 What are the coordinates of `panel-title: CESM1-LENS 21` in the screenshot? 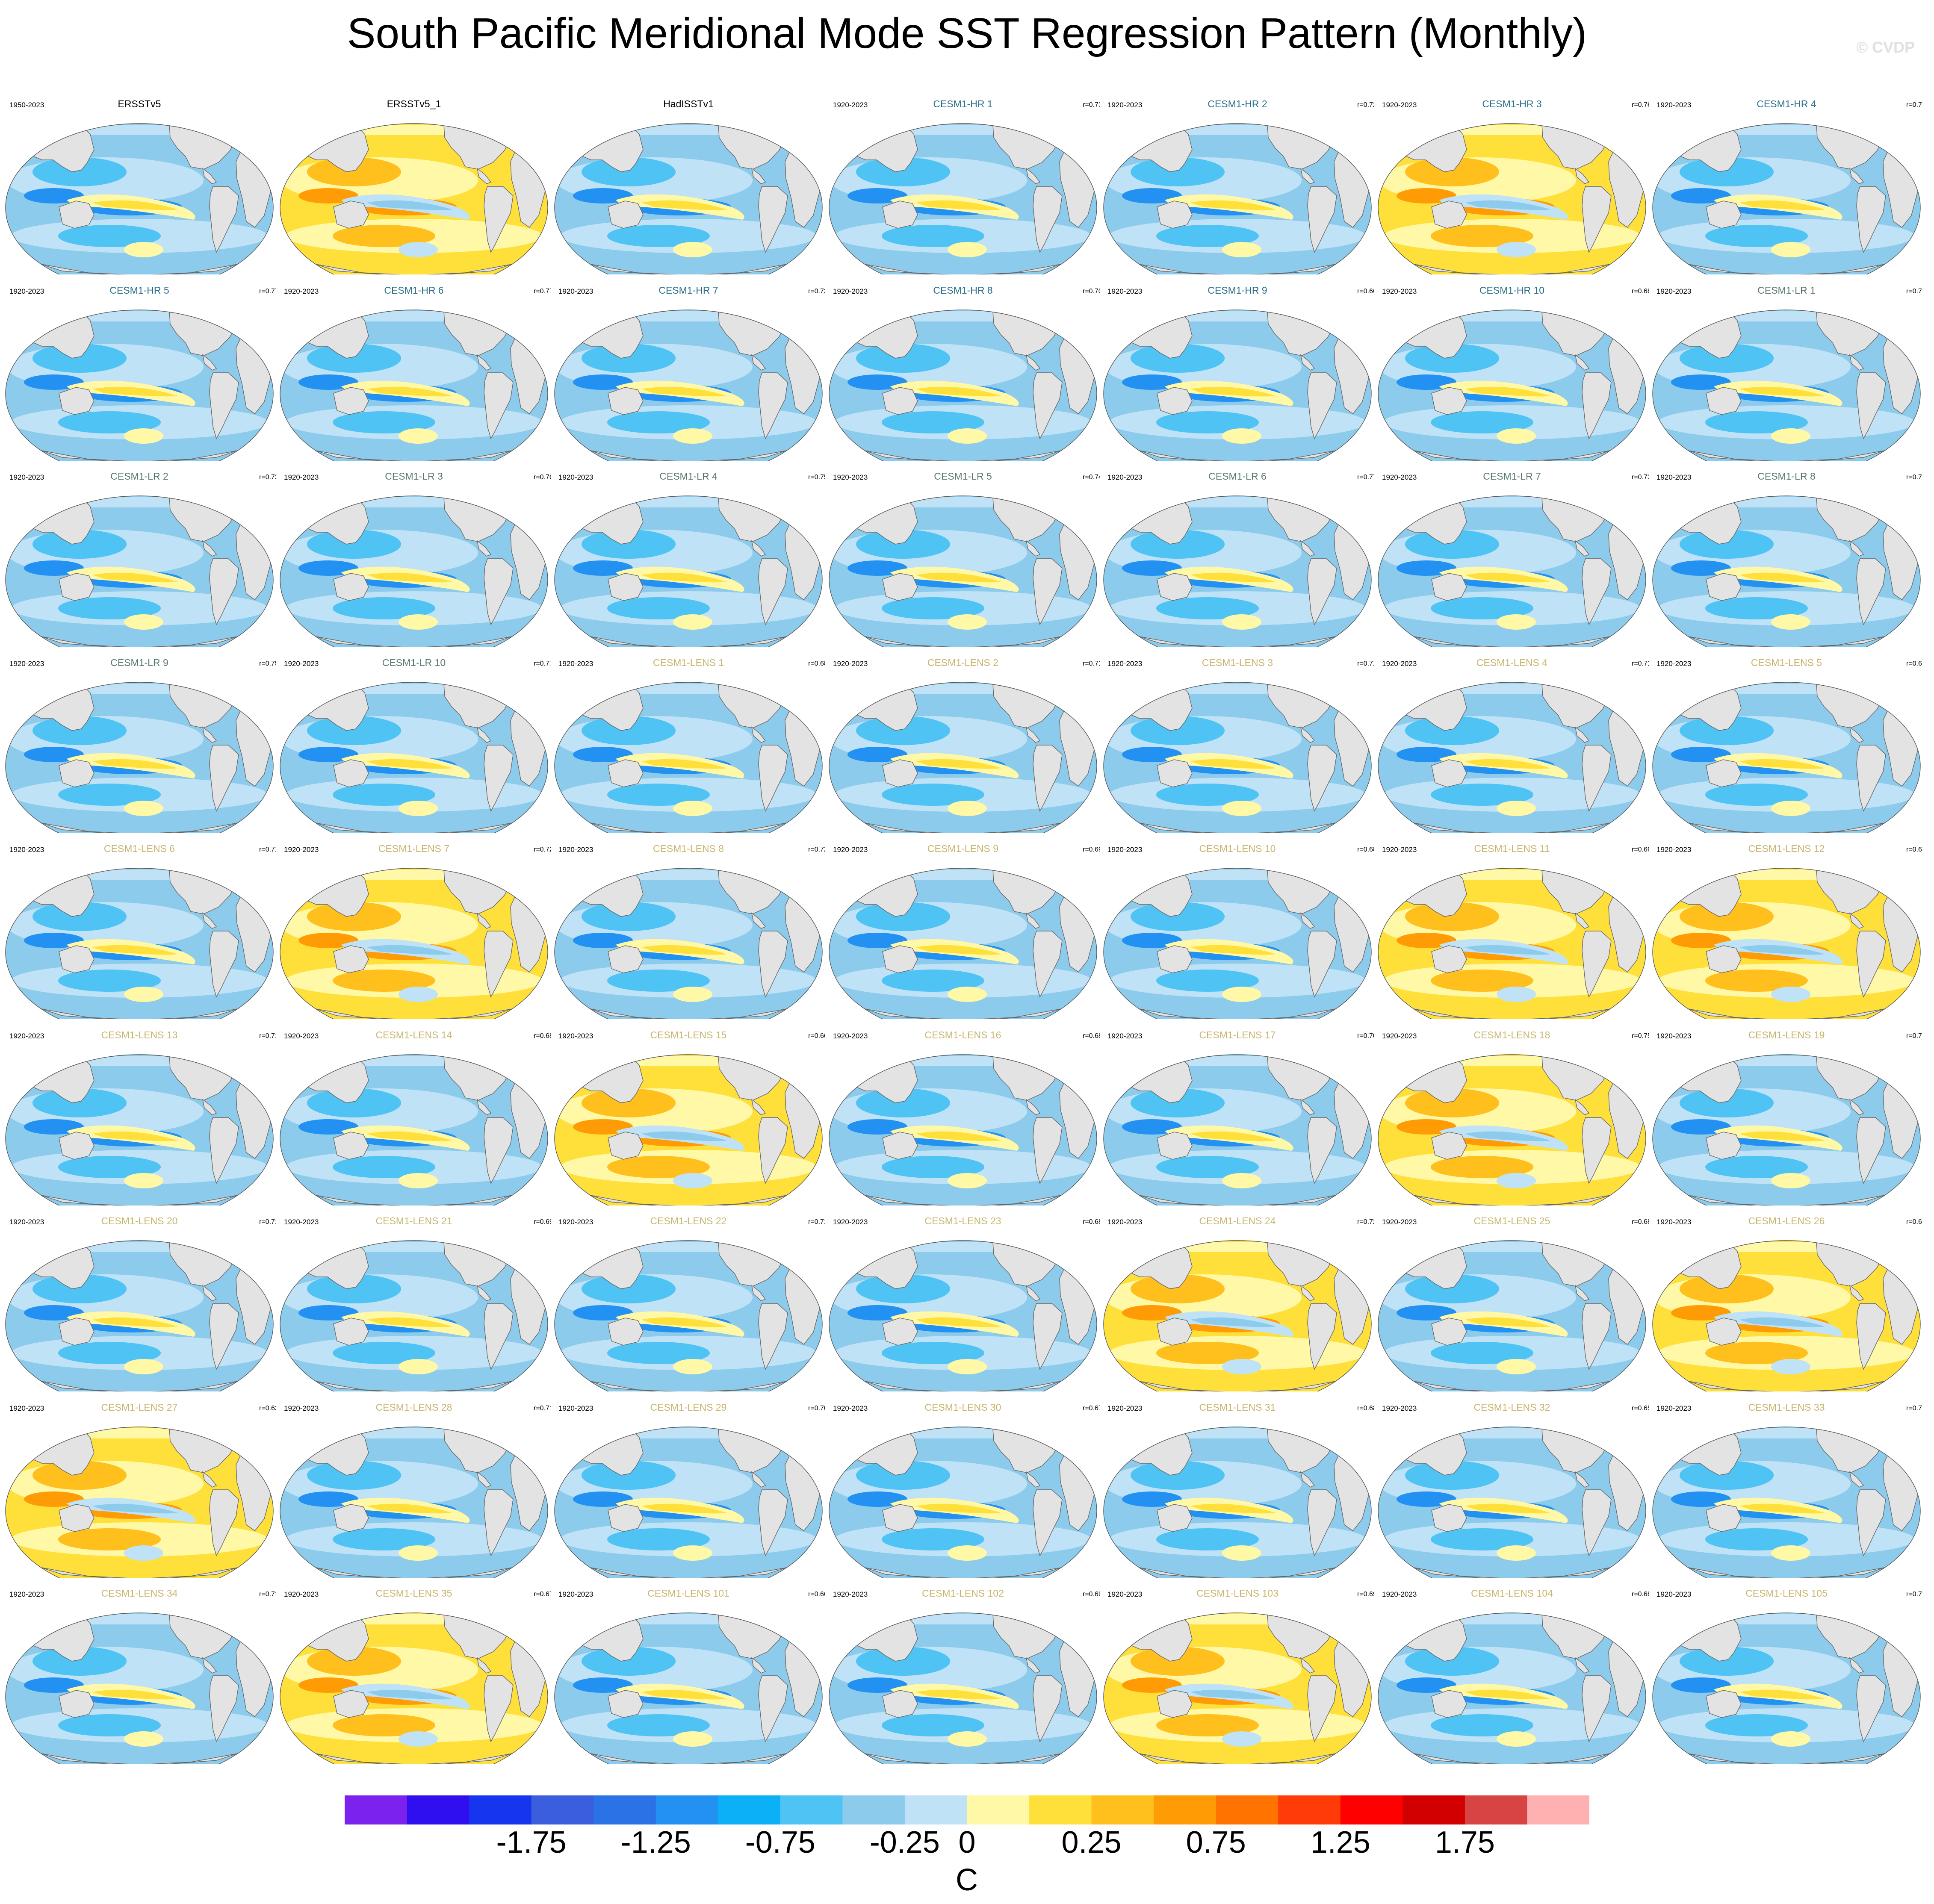 It's located at (413, 1220).